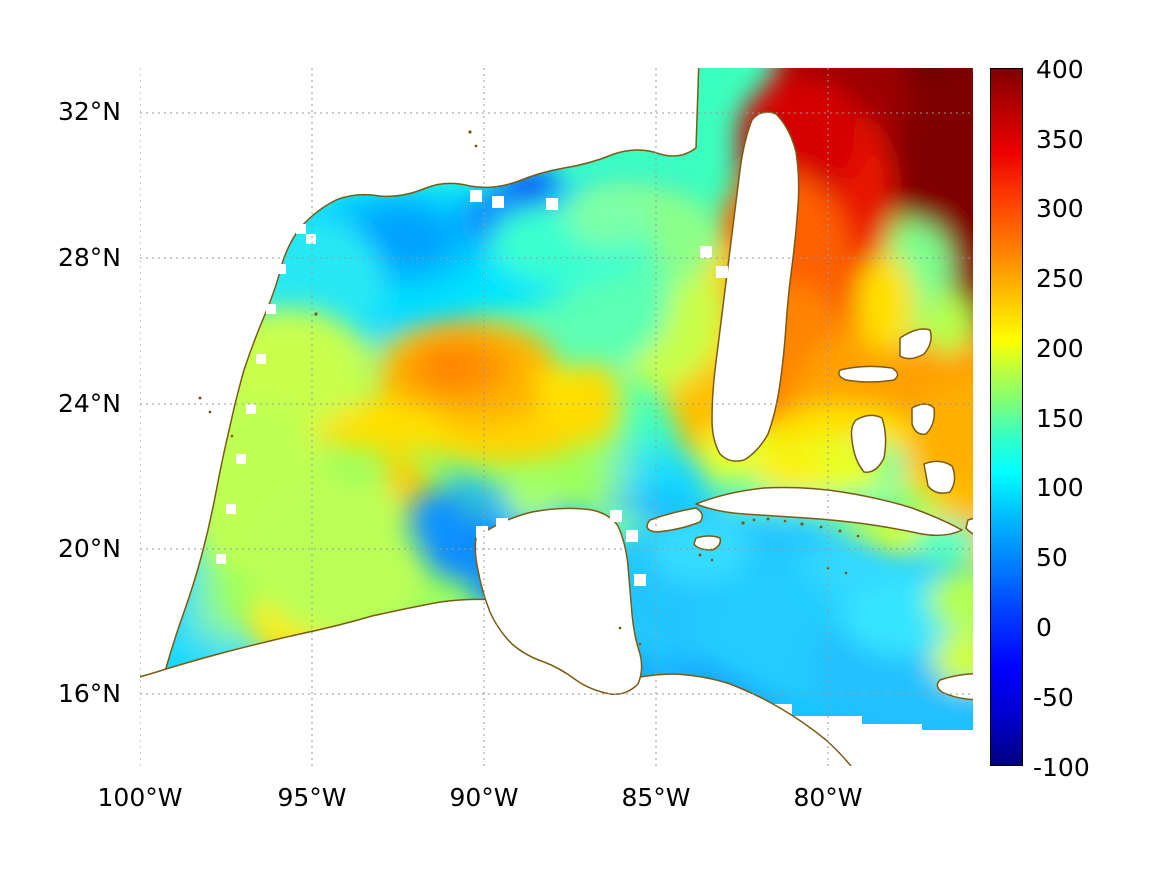 Image resolution: width=1167 pixels, height=875 pixels. What do you see at coordinates (969, 526) in the screenshot?
I see `coastline-inagua` at bounding box center [969, 526].